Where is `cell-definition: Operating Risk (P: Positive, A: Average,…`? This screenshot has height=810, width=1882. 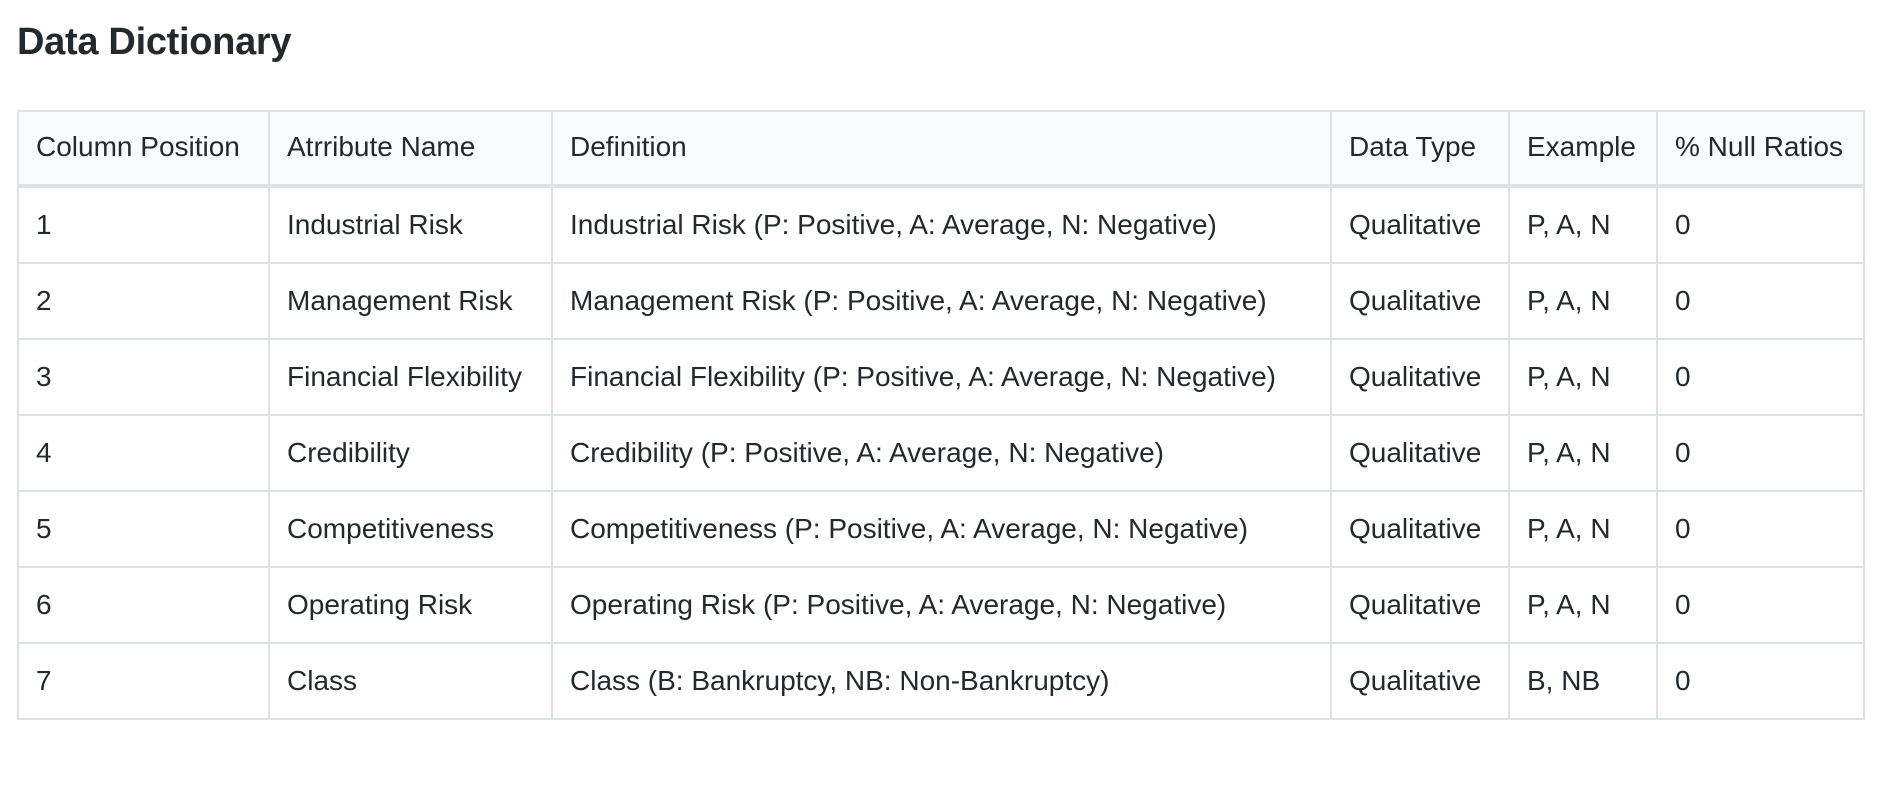
cell-definition: Operating Risk (P: Positive, A: Average,… is located at coordinates (941, 605).